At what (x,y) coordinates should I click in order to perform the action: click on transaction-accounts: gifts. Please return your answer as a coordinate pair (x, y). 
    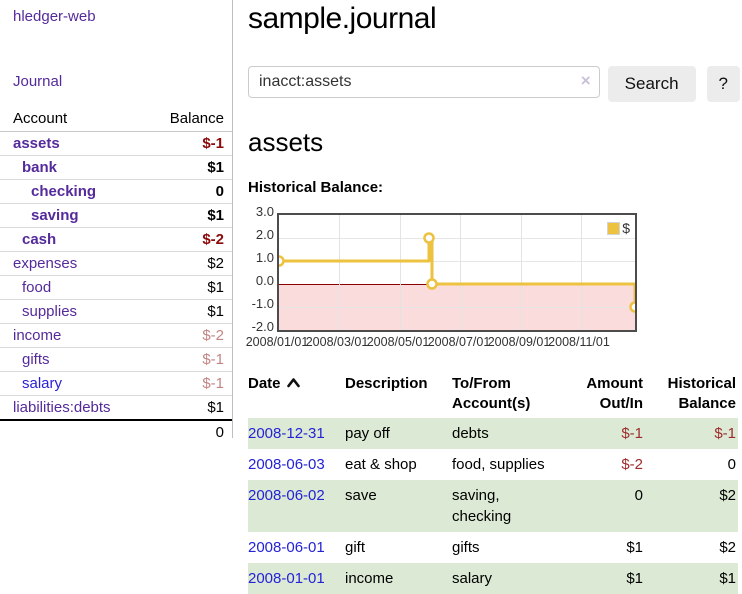
    Looking at the image, I should click on (466, 547).